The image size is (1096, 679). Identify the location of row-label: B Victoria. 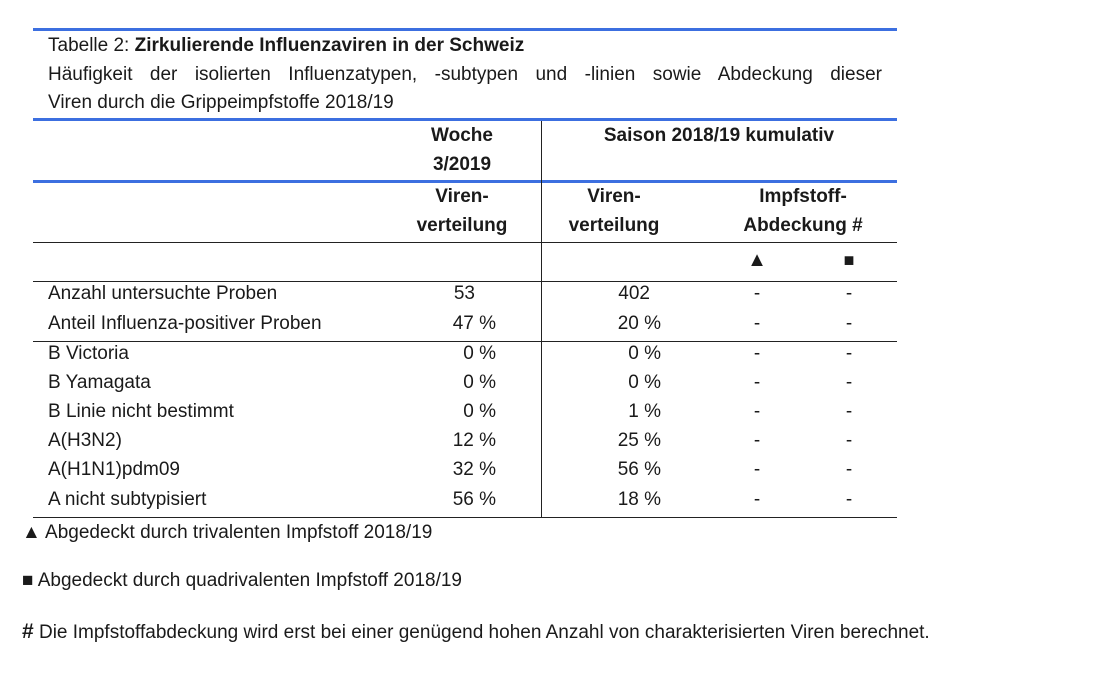
(88, 353).